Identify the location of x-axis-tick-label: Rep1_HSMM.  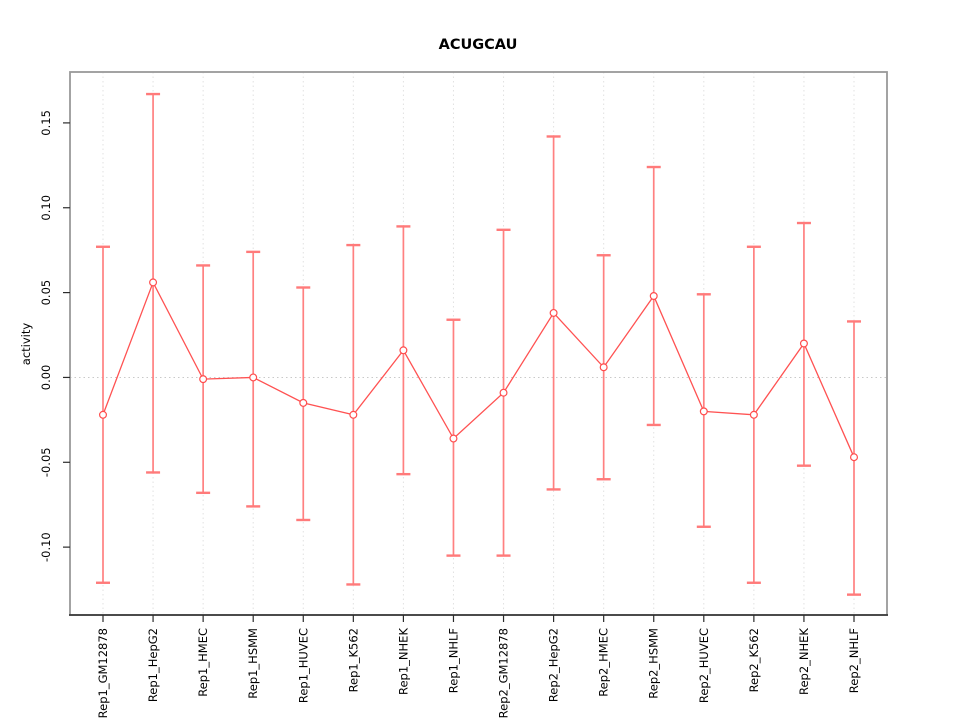
(253, 663).